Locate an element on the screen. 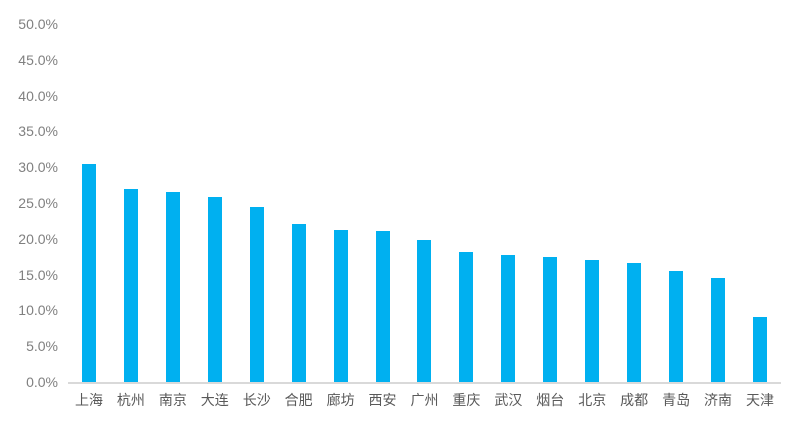 The height and width of the screenshot is (432, 801). y-tick-label: 15.0% is located at coordinates (38, 274).